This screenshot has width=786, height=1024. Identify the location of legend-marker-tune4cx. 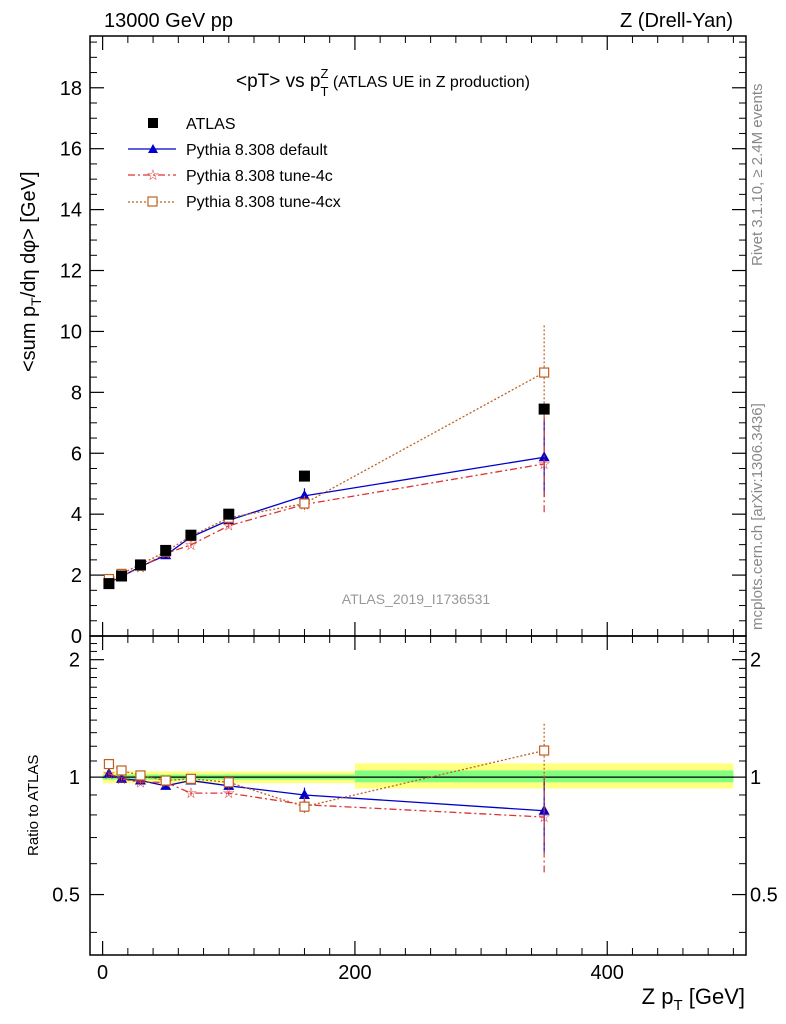
(152, 201).